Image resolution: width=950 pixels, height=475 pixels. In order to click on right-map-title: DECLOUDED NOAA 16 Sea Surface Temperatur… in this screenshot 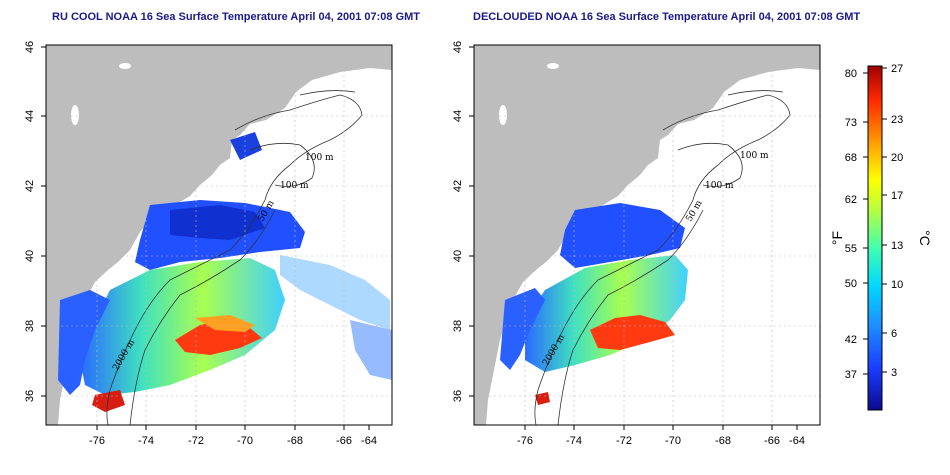, I will do `click(667, 17)`.